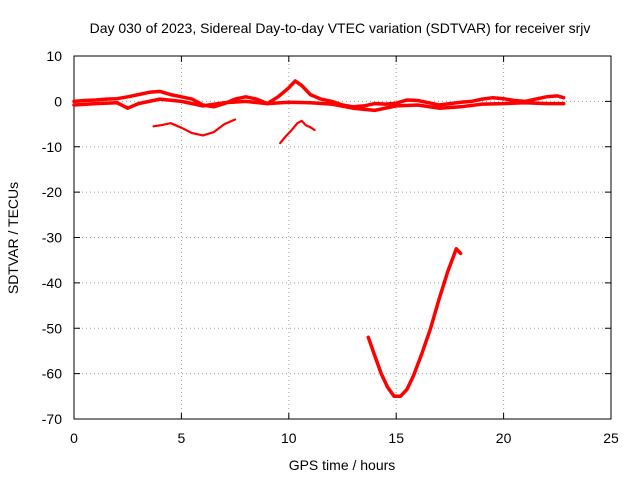 This screenshot has height=480, width=640. What do you see at coordinates (52, 283) in the screenshot?
I see `y-tick-label: -40` at bounding box center [52, 283].